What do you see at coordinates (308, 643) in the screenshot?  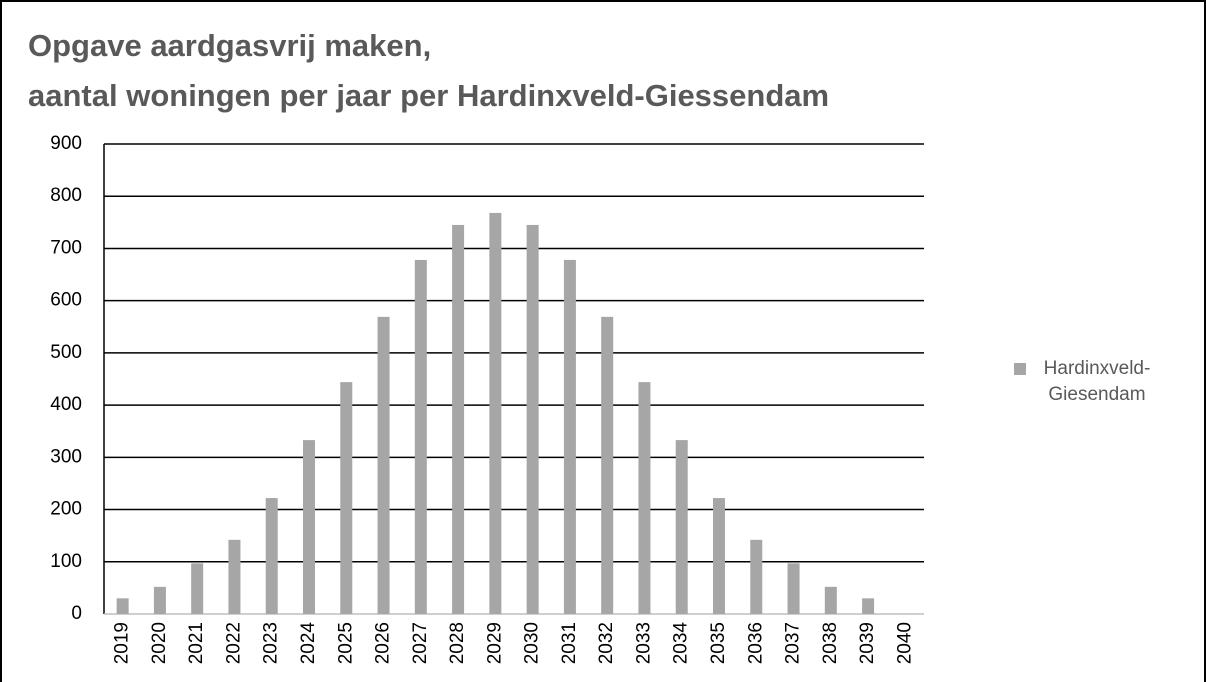 I see `x-tick-label: 2024` at bounding box center [308, 643].